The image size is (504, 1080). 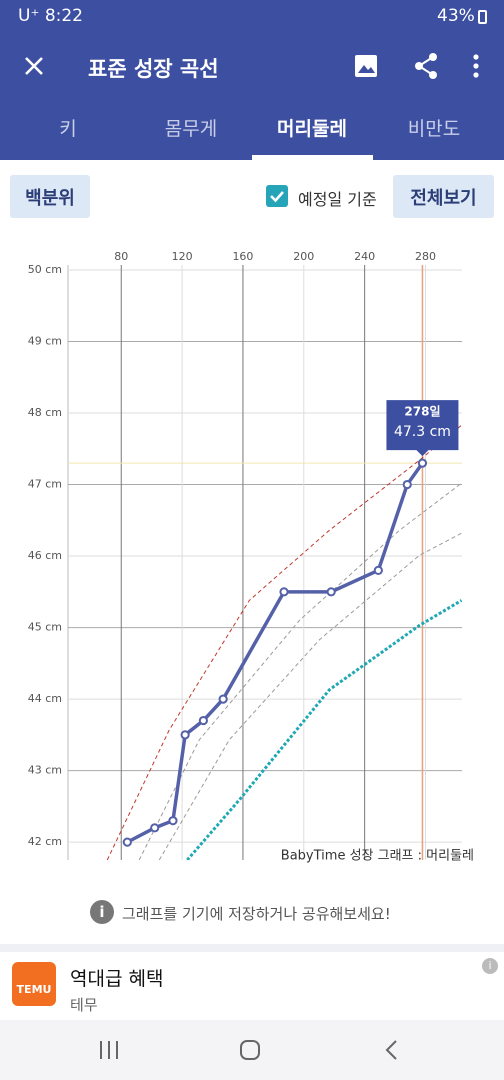 What do you see at coordinates (252, 16) in the screenshot?
I see `status-bar: U⁺ 8:22 43%` at bounding box center [252, 16].